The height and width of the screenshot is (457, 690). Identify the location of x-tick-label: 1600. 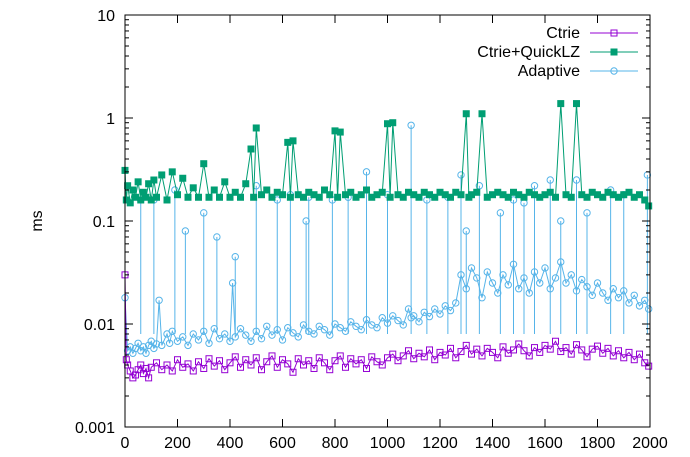
(545, 443).